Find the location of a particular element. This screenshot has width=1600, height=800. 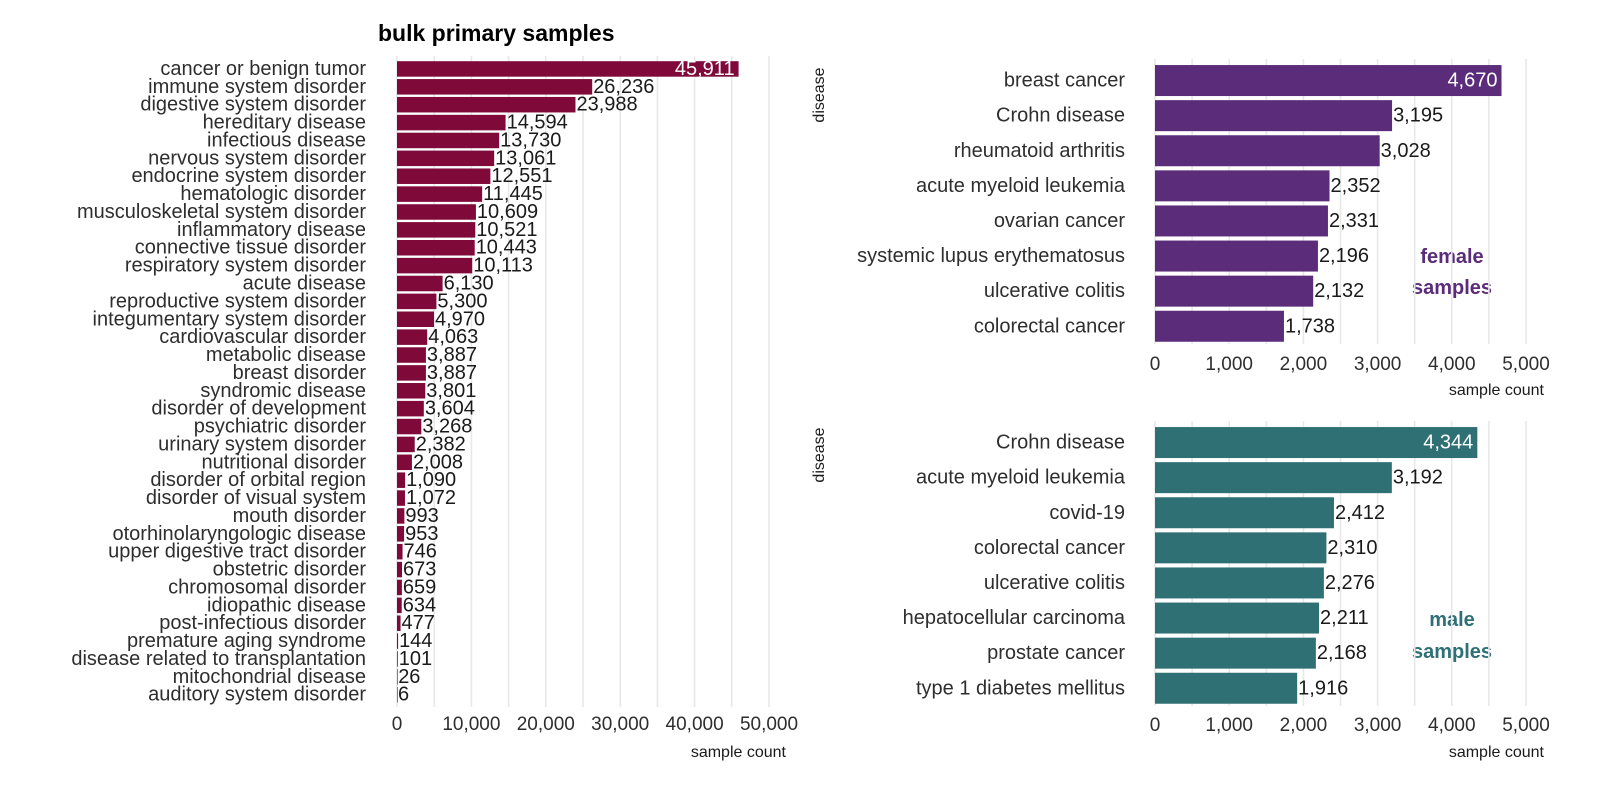

x-tick-label: 2,000 is located at coordinates (1304, 725).